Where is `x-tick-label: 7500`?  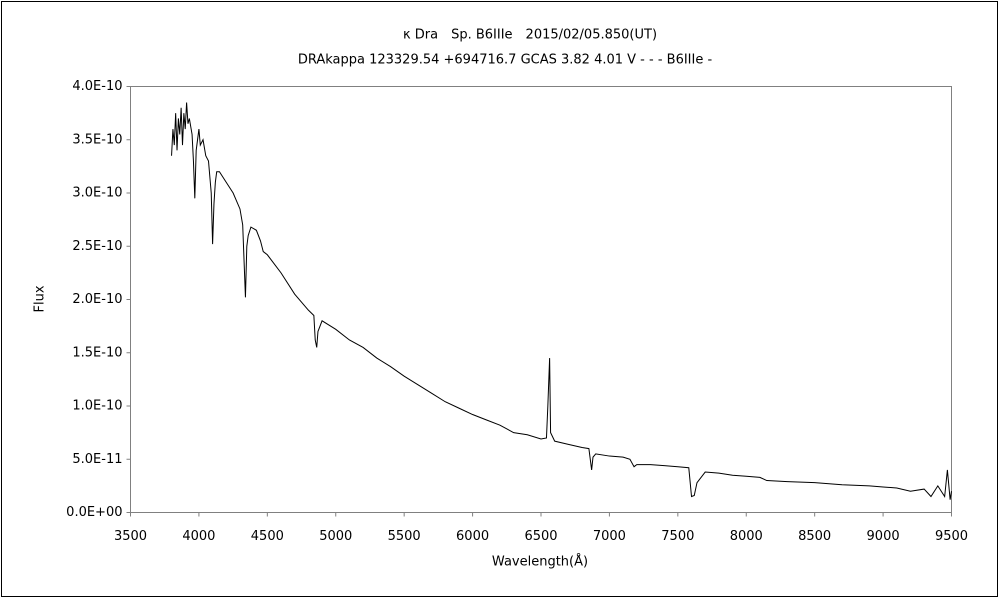 x-tick-label: 7500 is located at coordinates (677, 536).